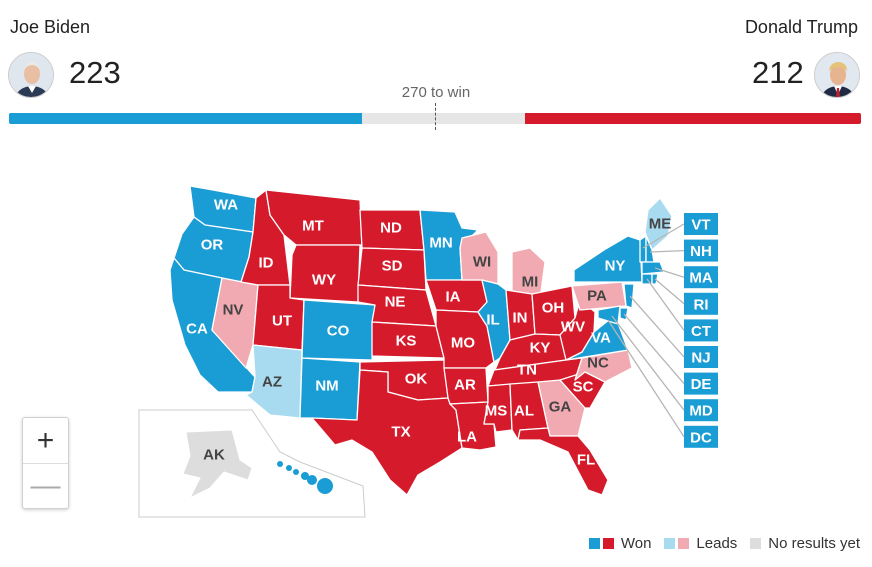 This screenshot has width=872, height=567. I want to click on callout-line-md, so click(648, 363).